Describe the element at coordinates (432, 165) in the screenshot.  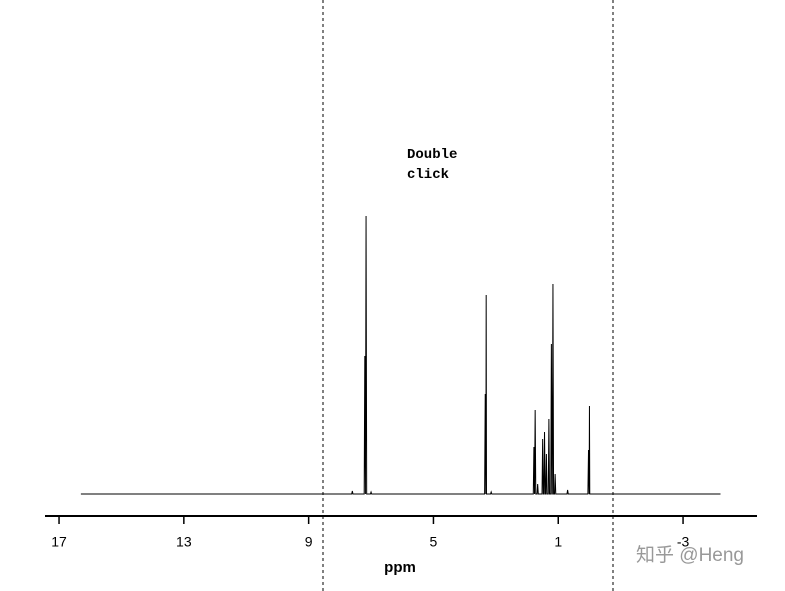
I see `annotation: Double click` at that location.